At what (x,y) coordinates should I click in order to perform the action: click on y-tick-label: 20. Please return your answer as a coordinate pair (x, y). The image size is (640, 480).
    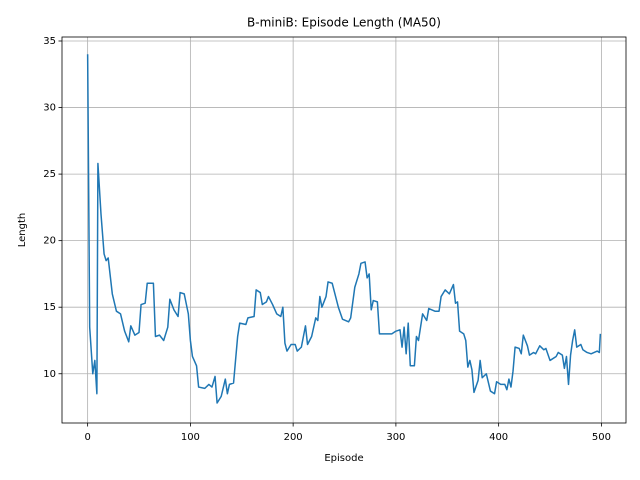
    Looking at the image, I should click on (49, 241).